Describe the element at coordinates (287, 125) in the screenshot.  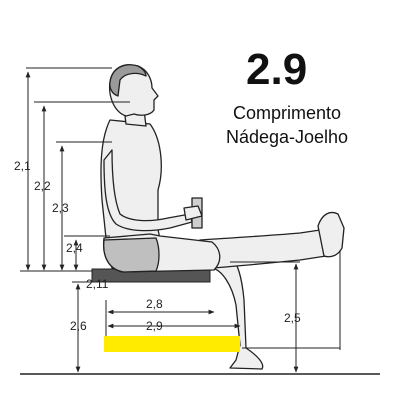
I see `measure-title: Comprimento Nádega-Joelho` at that location.